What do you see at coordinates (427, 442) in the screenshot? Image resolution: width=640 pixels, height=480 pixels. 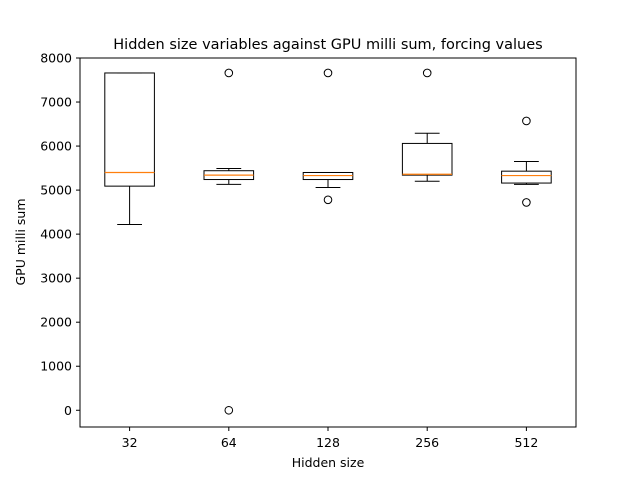 I see `x-tick-label: 256` at bounding box center [427, 442].